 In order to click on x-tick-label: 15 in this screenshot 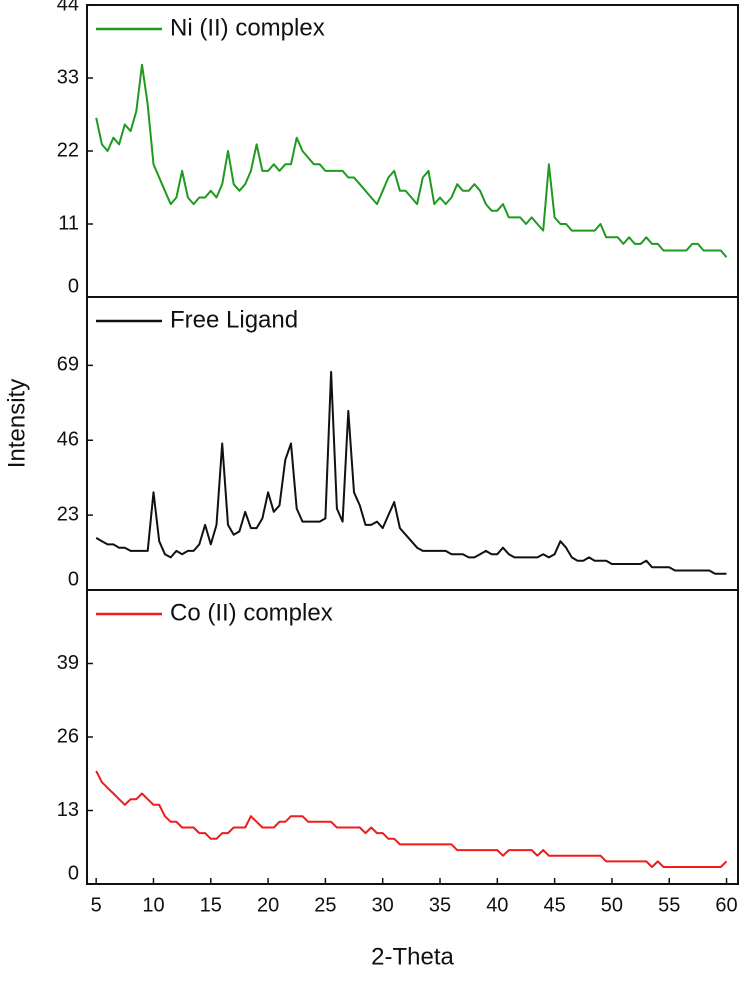, I will do `click(211, 905)`.